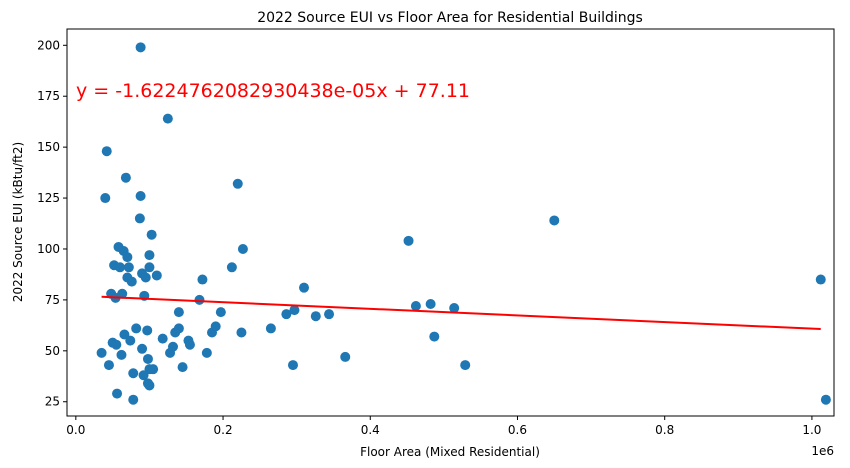  I want to click on x-tick-label-4: 0.8, so click(664, 430).